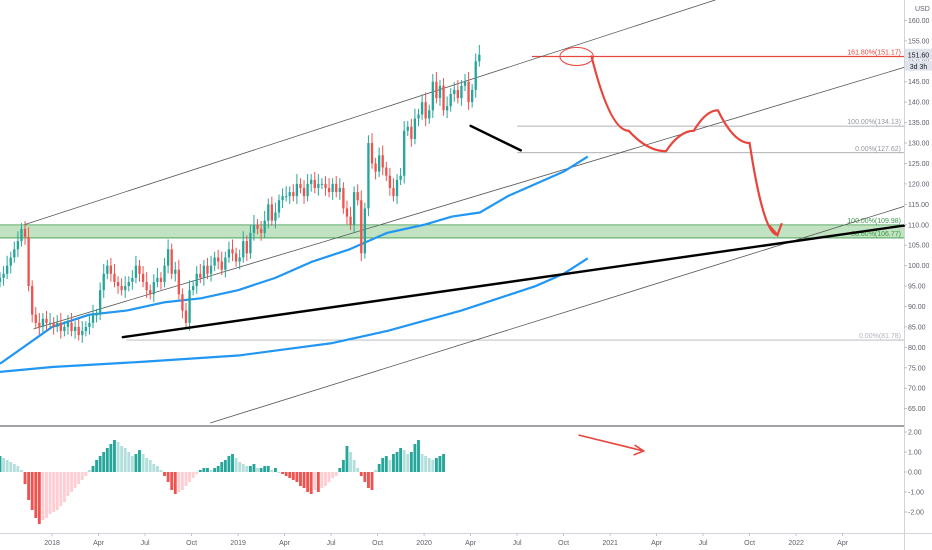 The width and height of the screenshot is (932, 550). I want to click on price-tick-label: 90.00, so click(917, 307).